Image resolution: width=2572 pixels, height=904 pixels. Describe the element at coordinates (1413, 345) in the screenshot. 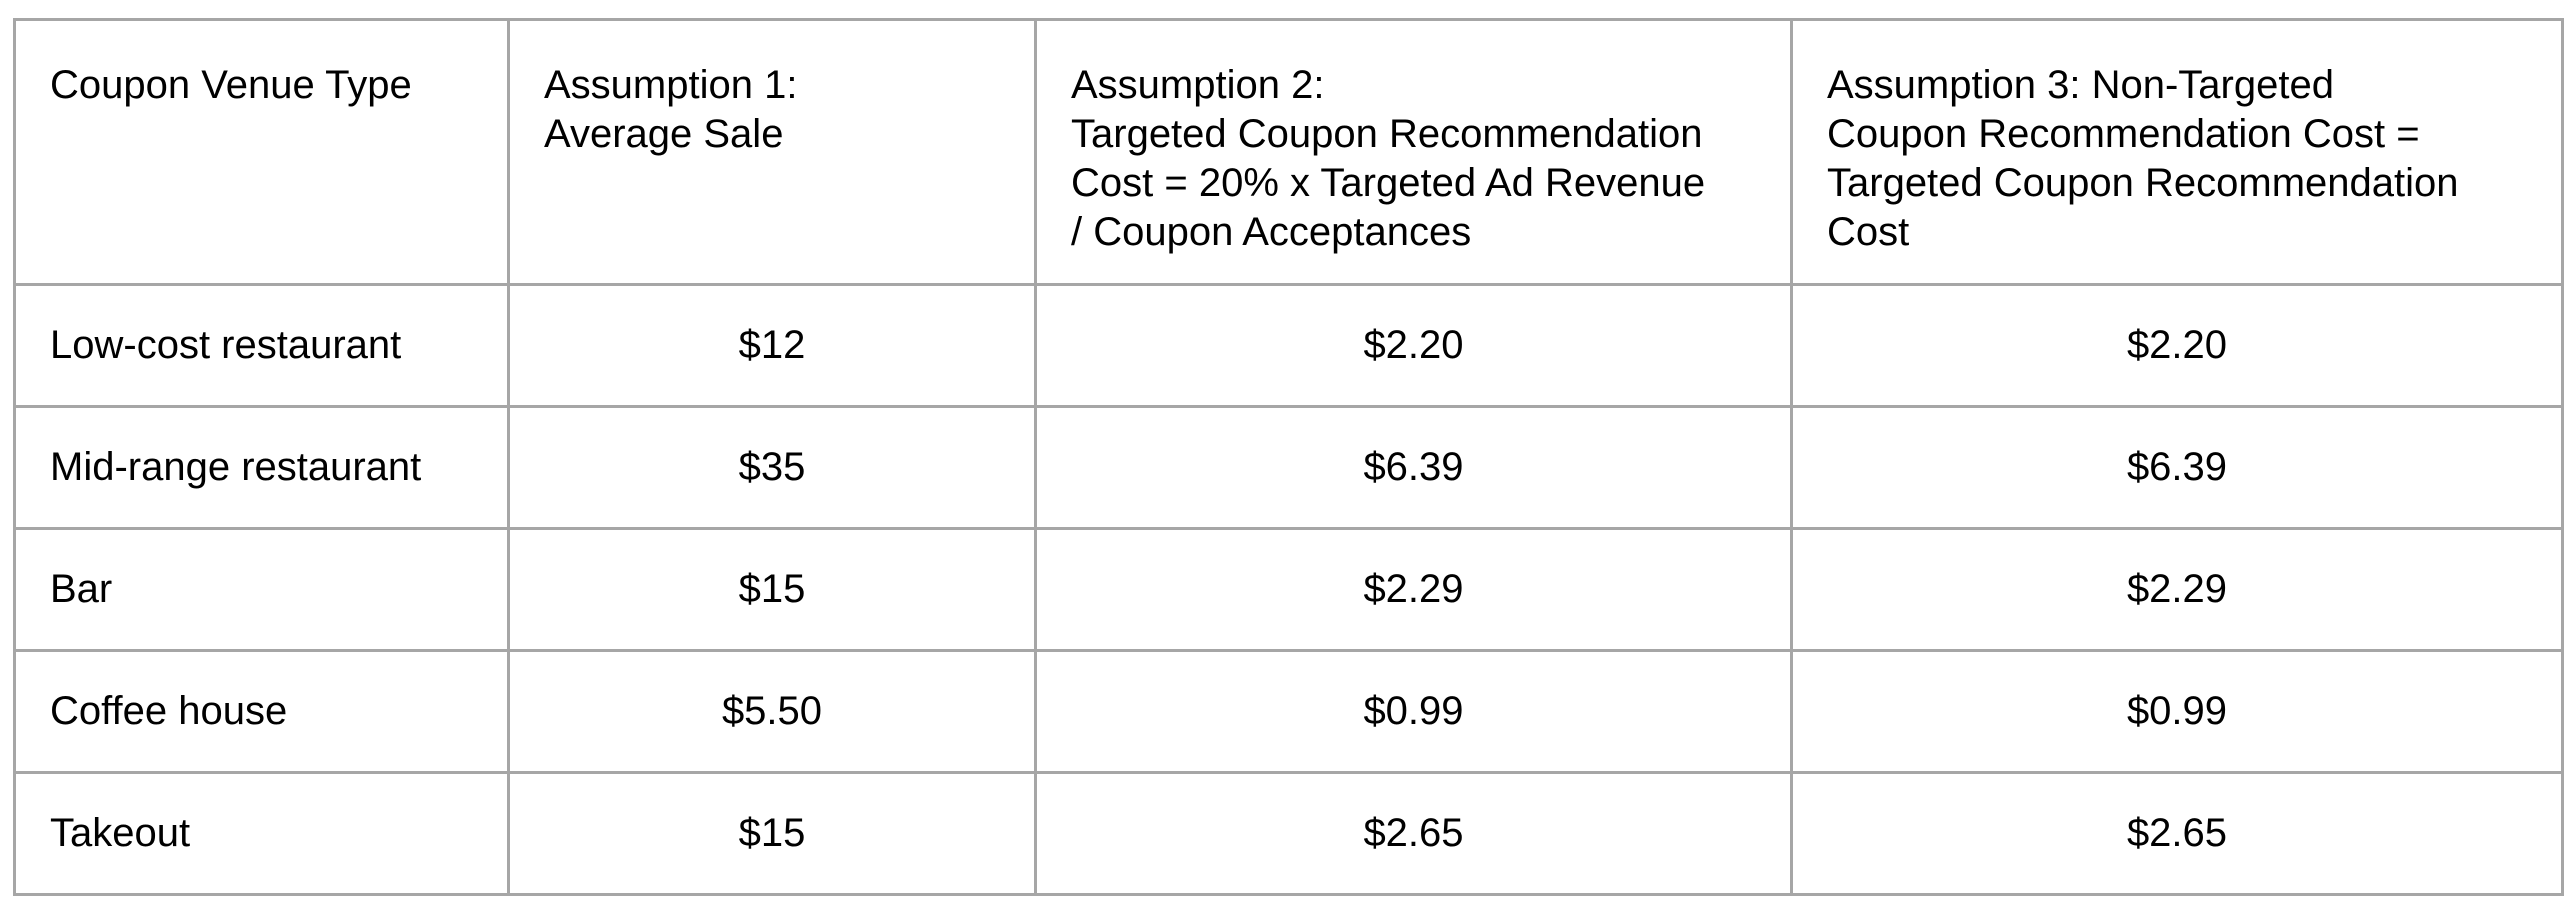

I see `targeted-cost-cell: $2.20` at that location.